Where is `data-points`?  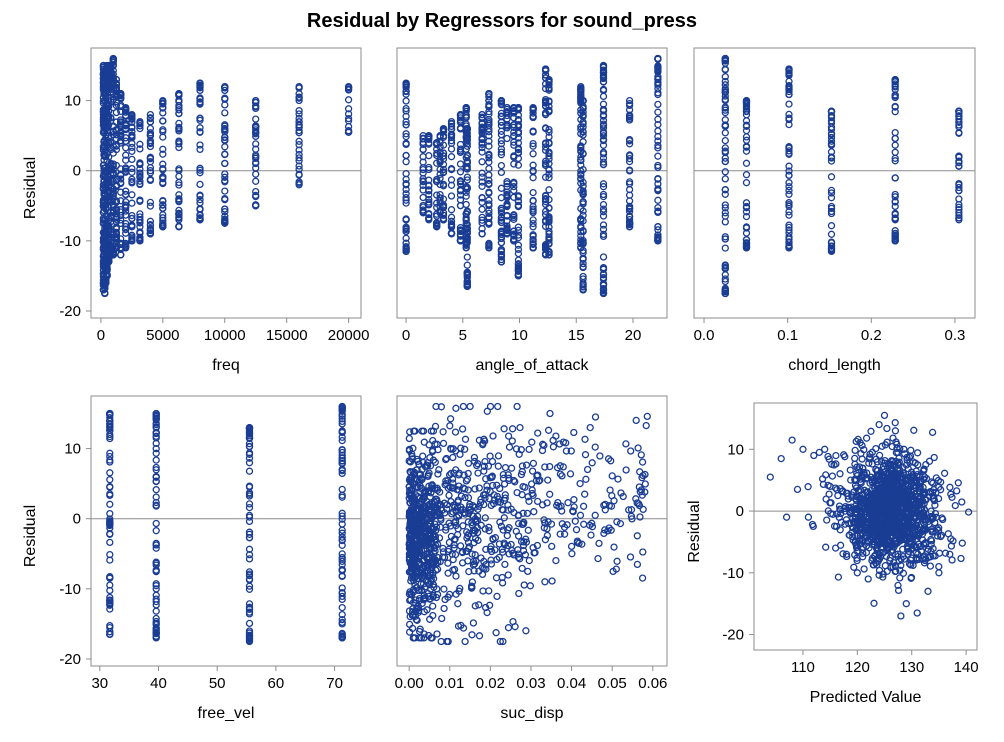
data-points is located at coordinates (842, 176).